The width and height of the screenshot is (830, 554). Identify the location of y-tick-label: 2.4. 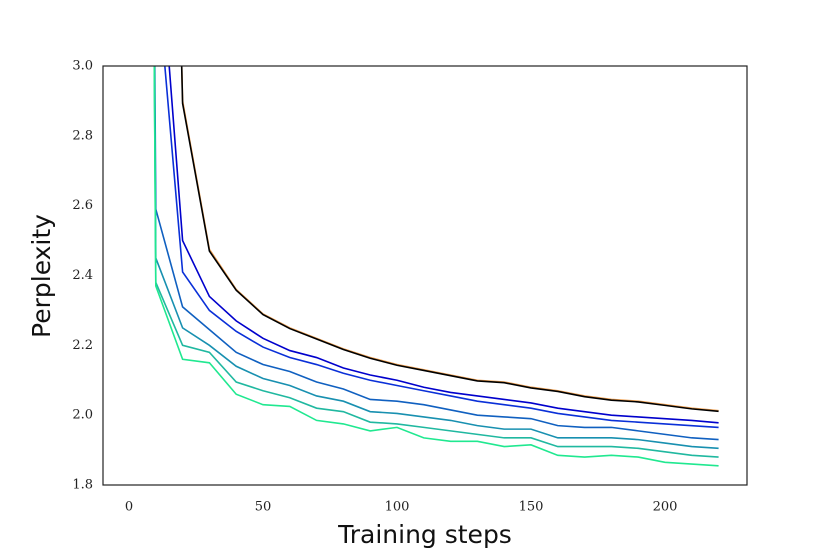
(82, 275).